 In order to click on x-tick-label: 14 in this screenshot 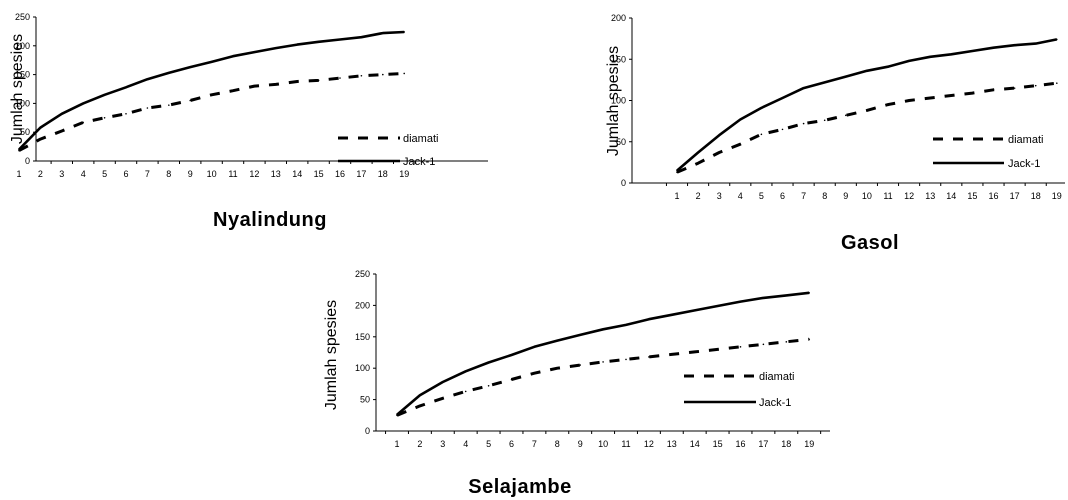, I will do `click(695, 444)`.